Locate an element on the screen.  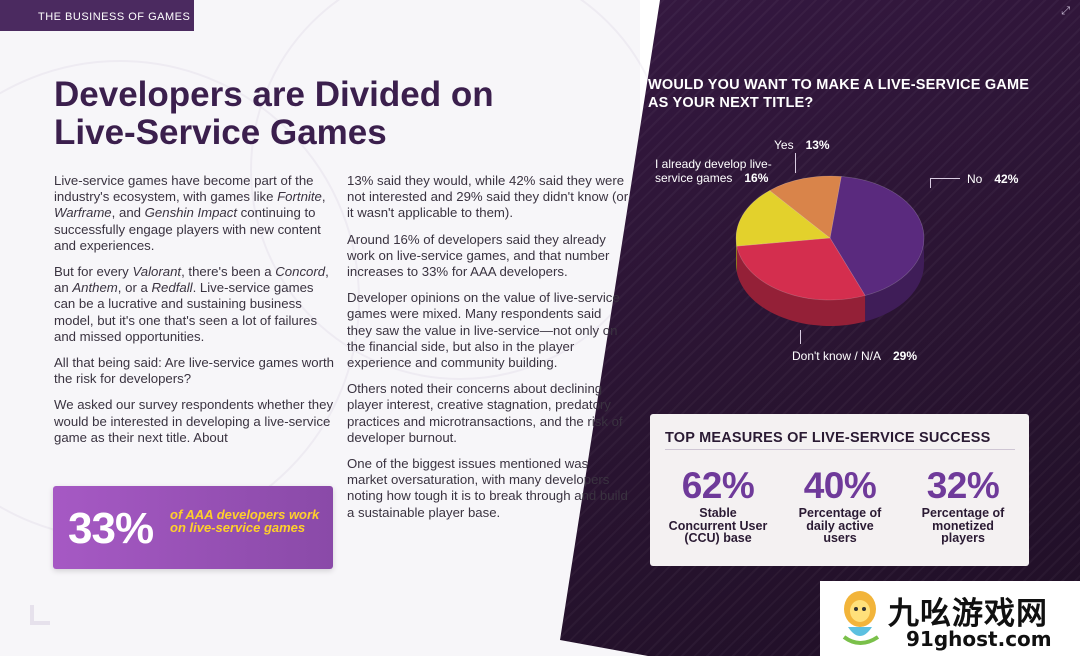
measures-title: TOP MEASURES OF LIVE-SERVICE SUCCESS is located at coordinates (828, 438).